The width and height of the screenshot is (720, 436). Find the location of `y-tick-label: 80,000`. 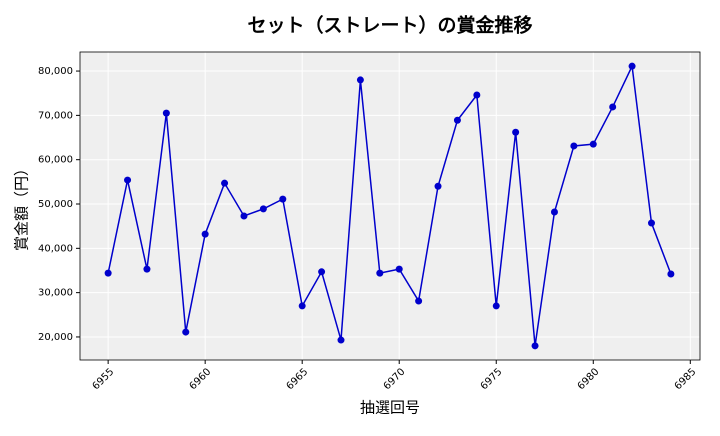

y-tick-label: 80,000 is located at coordinates (55, 71).